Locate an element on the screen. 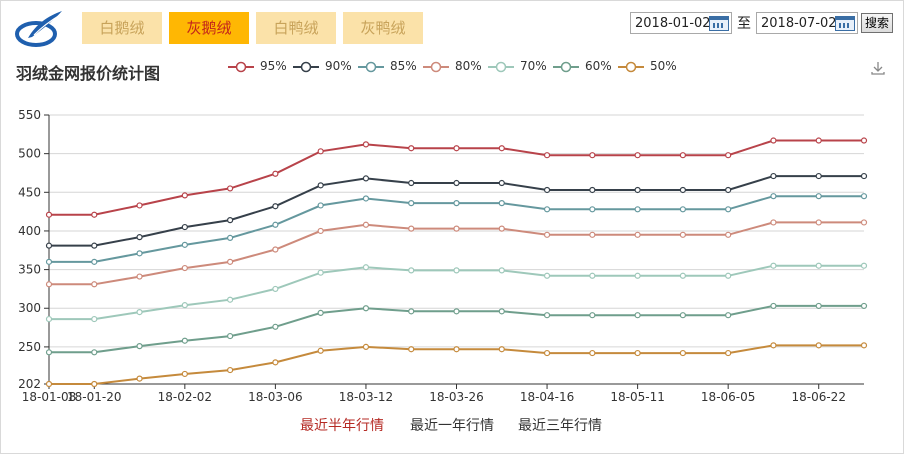  series-line is located at coordinates (456, 211).